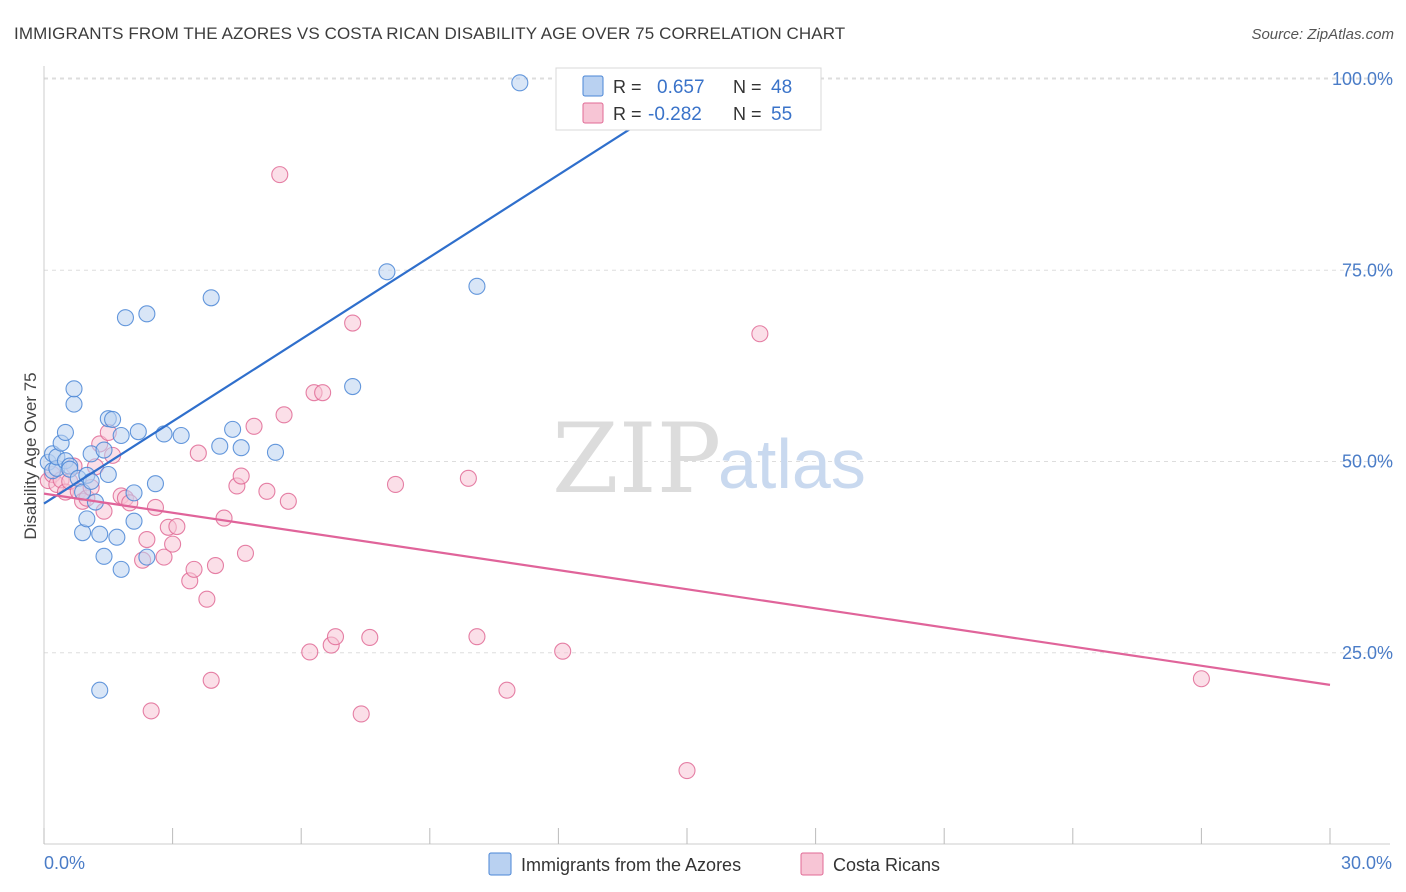 The image size is (1406, 892). Describe the element at coordinates (747, 114) in the screenshot. I see `stats-n-label-pink: N =` at that location.